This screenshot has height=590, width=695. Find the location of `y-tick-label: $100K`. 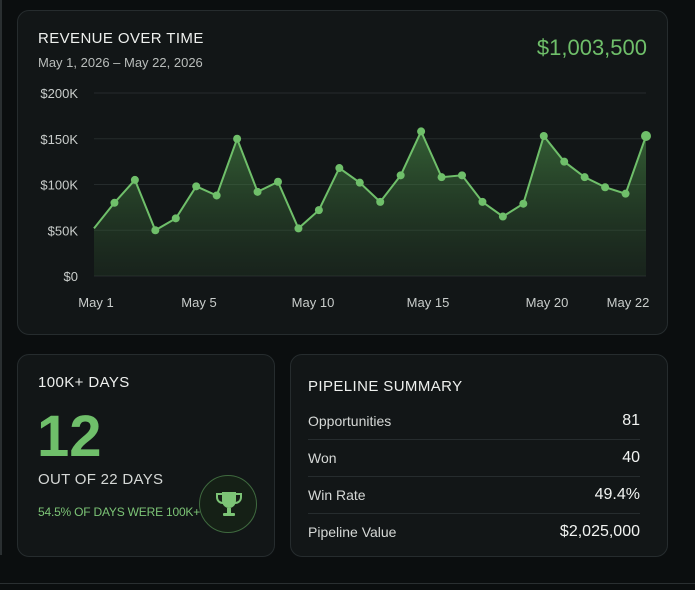

y-tick-label: $100K is located at coordinates (59, 185).